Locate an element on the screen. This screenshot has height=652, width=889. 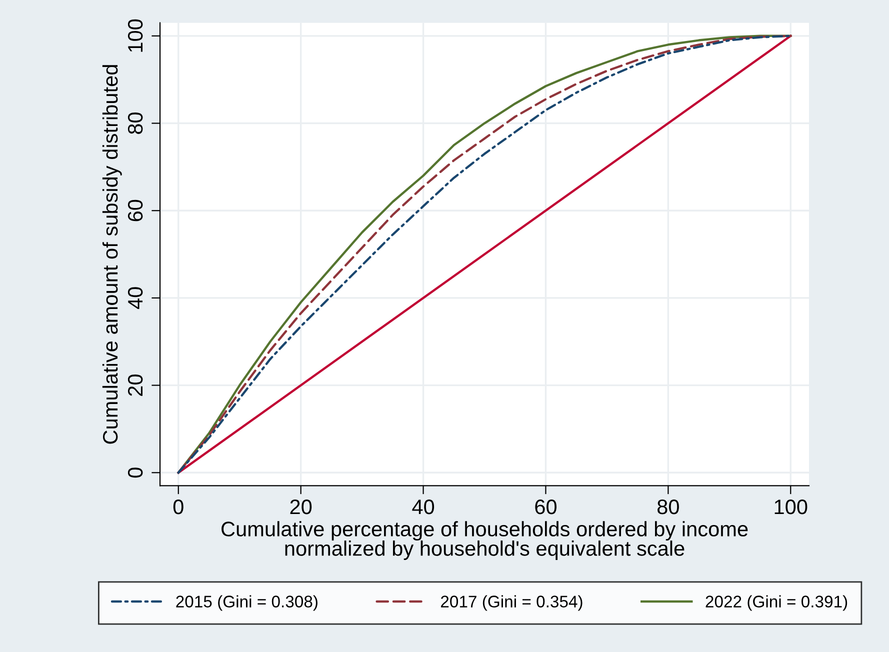
x-tick-label: 60 is located at coordinates (545, 506).